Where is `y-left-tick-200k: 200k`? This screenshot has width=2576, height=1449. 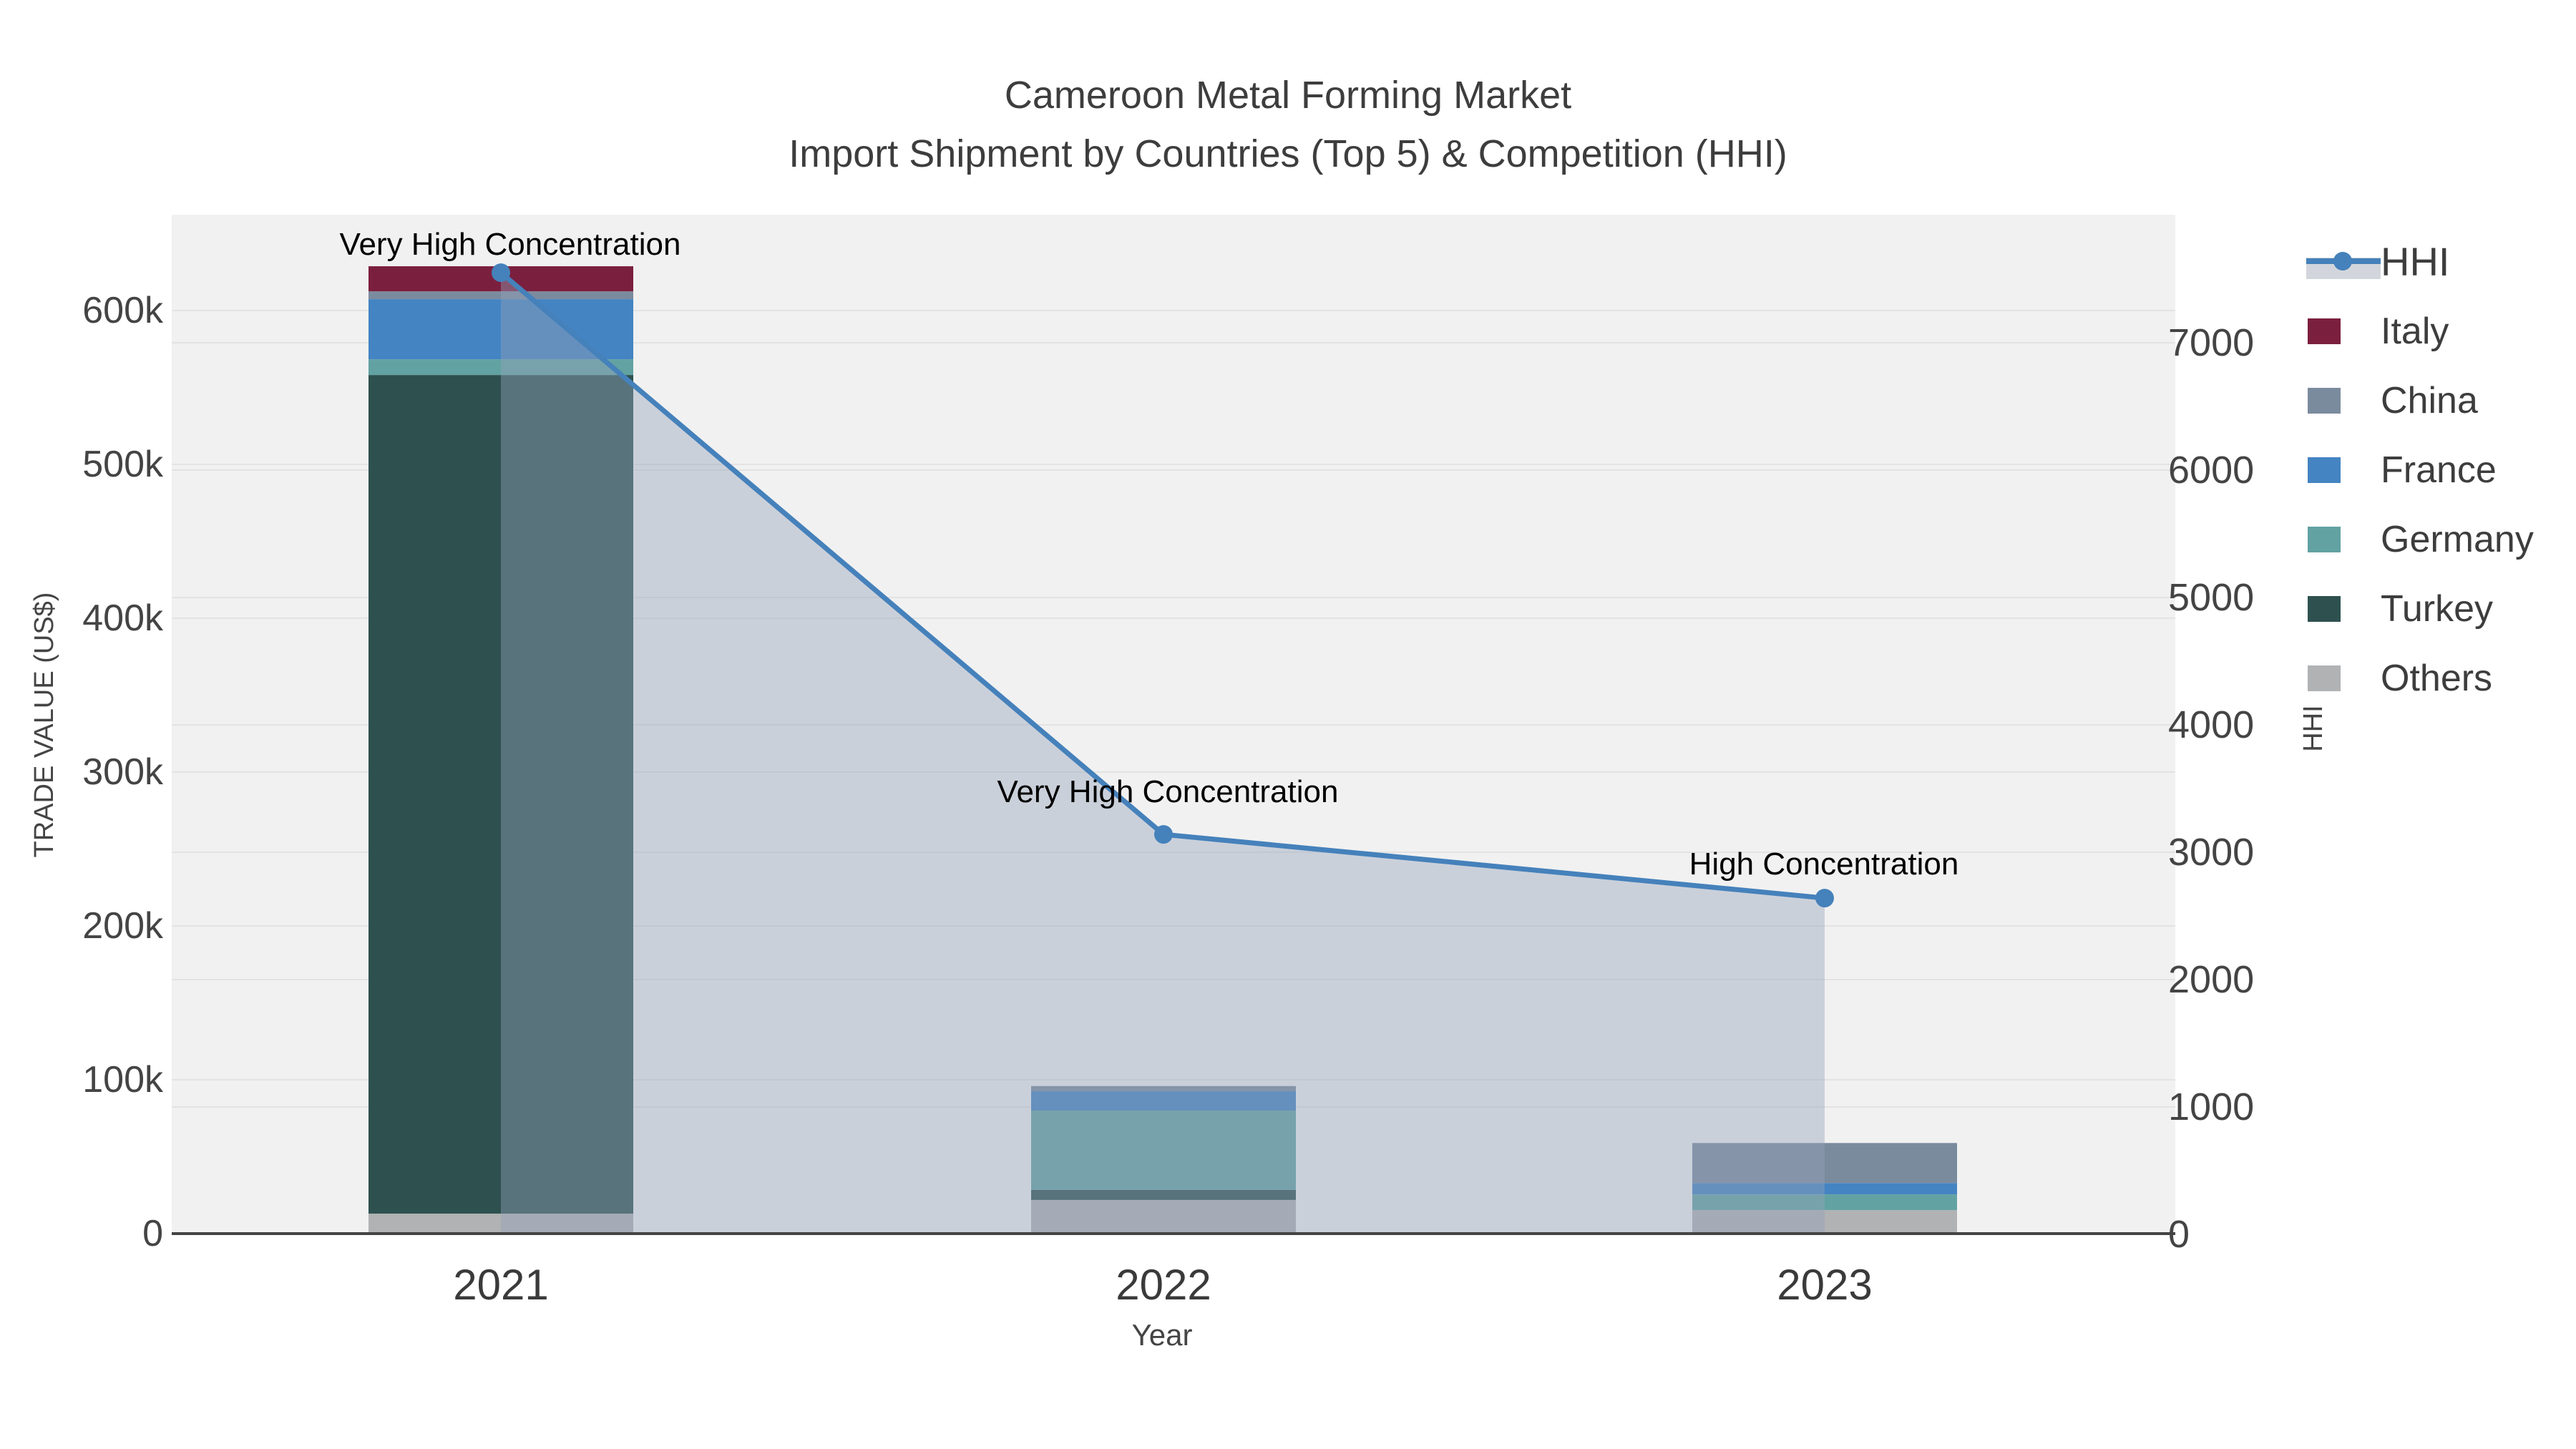
y-left-tick-200k: 200k is located at coordinates (122, 926).